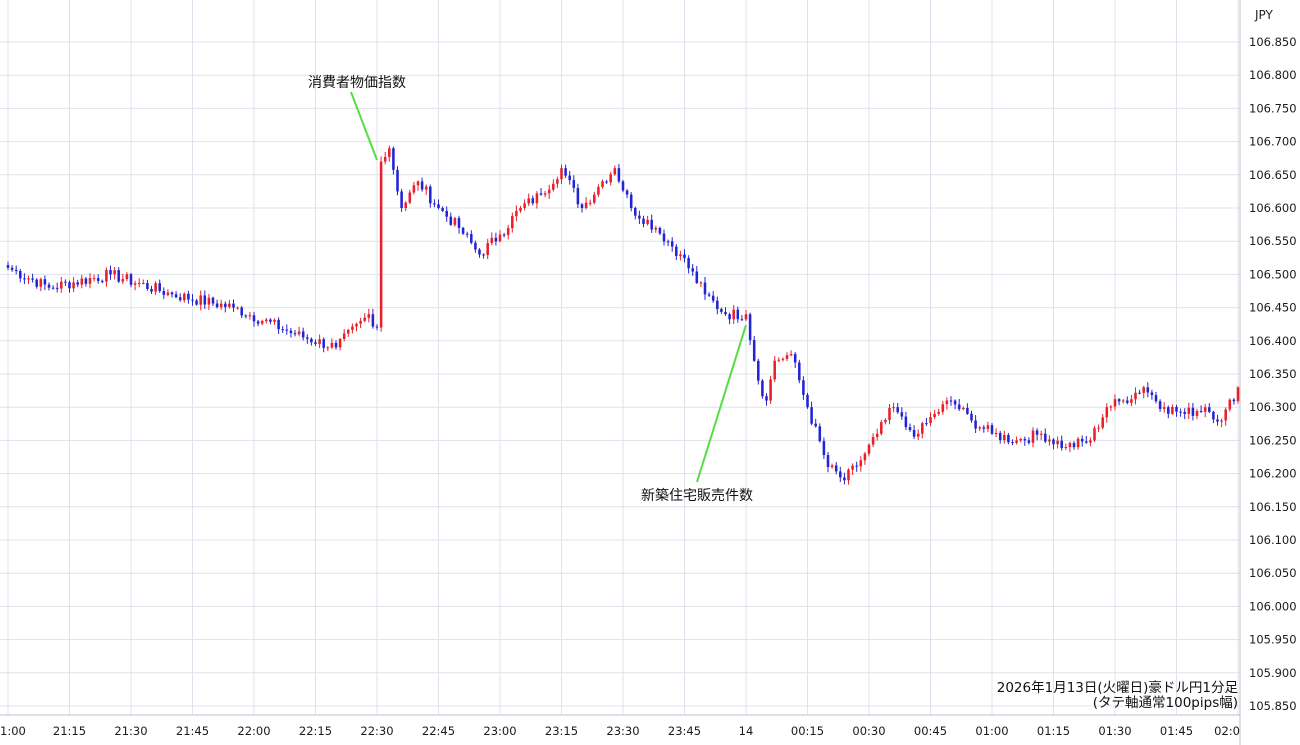 This screenshot has width=1300, height=745. Describe the element at coordinates (1273, 440) in the screenshot. I see `y-tick-label: 106.250` at that location.